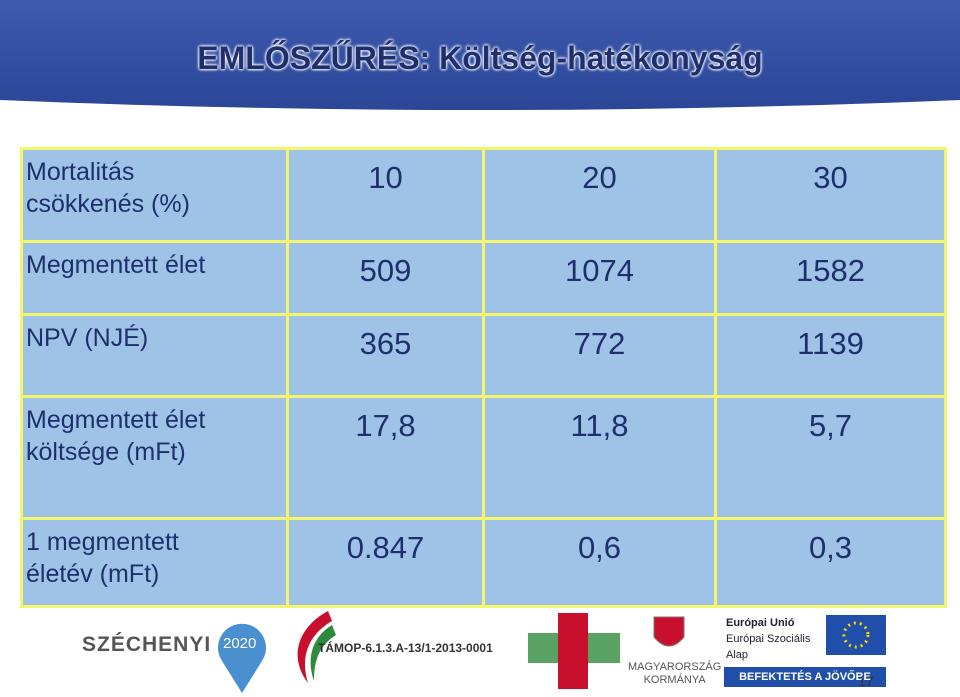 The height and width of the screenshot is (697, 960). I want to click on slide-title: EMLŐSZŰRÉS: Költség-hatékonyság, so click(480, 58).